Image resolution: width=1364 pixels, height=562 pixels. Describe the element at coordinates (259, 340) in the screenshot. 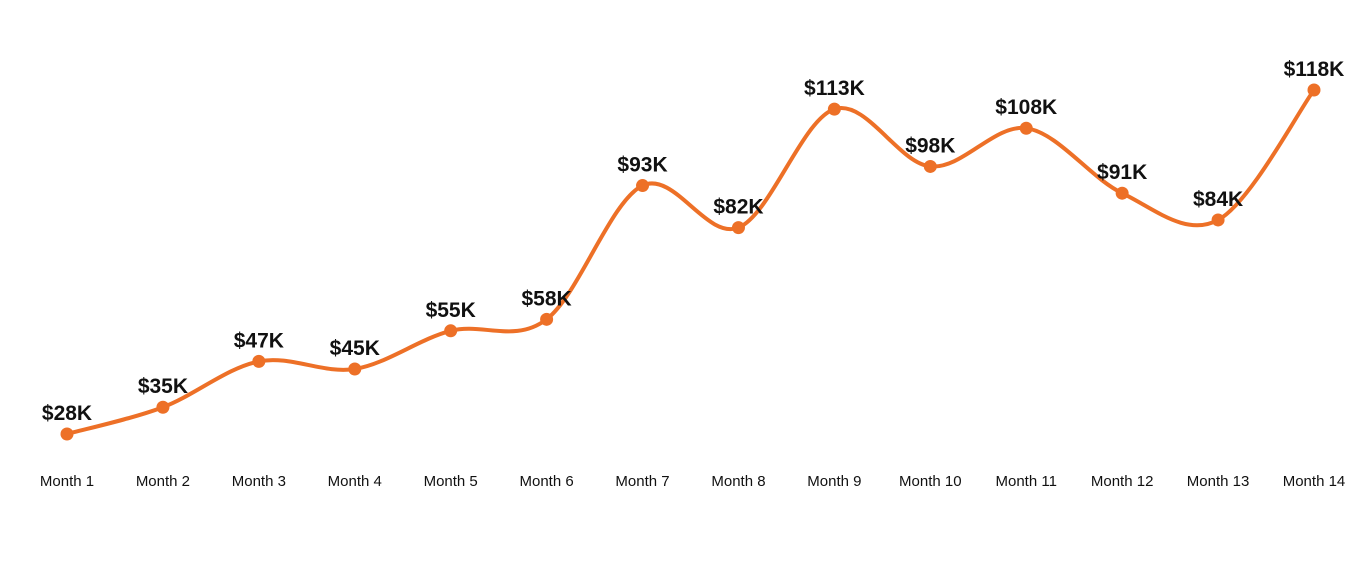

I see `data-label: $47K` at that location.